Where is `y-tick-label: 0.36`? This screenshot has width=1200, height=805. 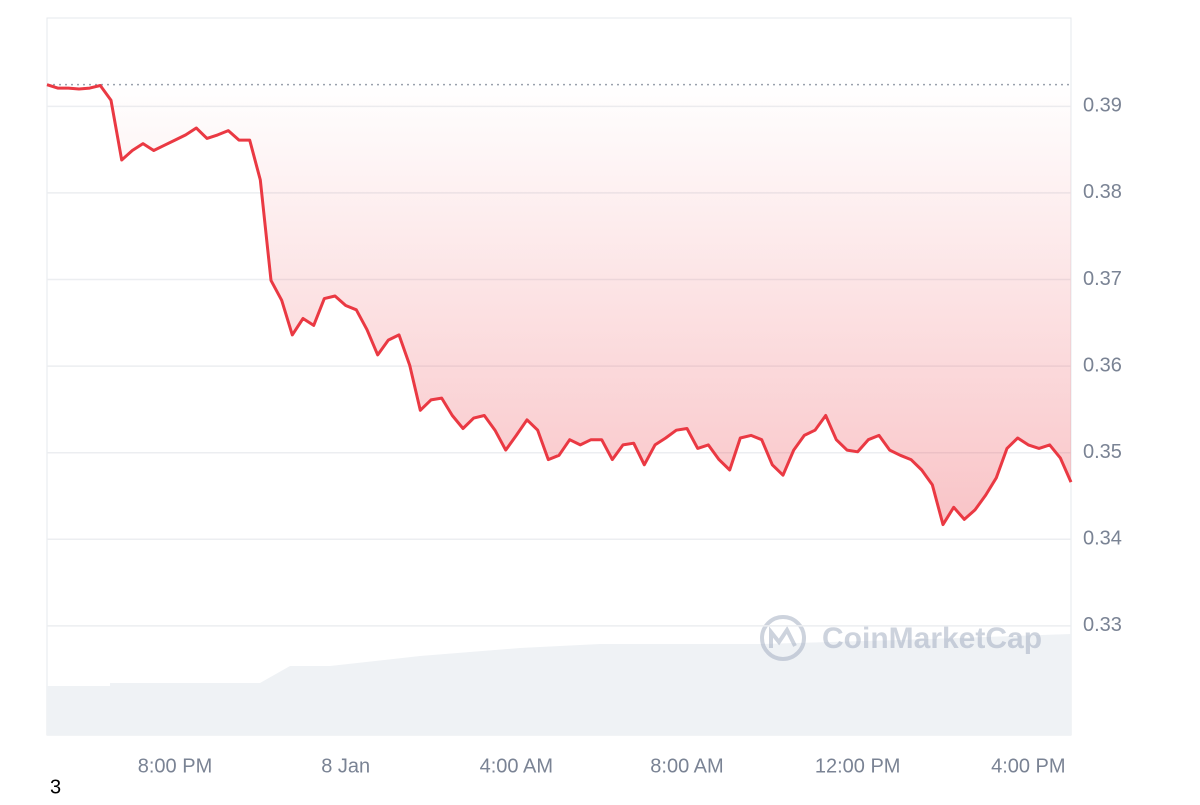 y-tick-label: 0.36 is located at coordinates (1102, 365).